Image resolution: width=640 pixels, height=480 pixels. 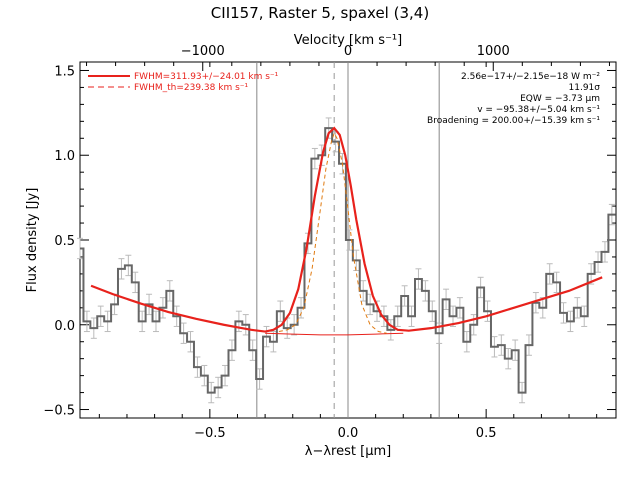 What do you see at coordinates (32, 240) in the screenshot?
I see `y-axis-label: Flux density [Jy]` at bounding box center [32, 240].